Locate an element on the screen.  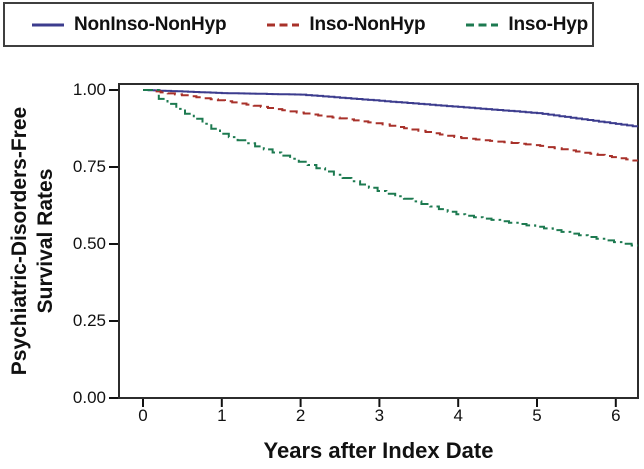
legend: NonInso-NonHyp Inso-NonHyp Inso-Hyp is located at coordinates (298, 24).